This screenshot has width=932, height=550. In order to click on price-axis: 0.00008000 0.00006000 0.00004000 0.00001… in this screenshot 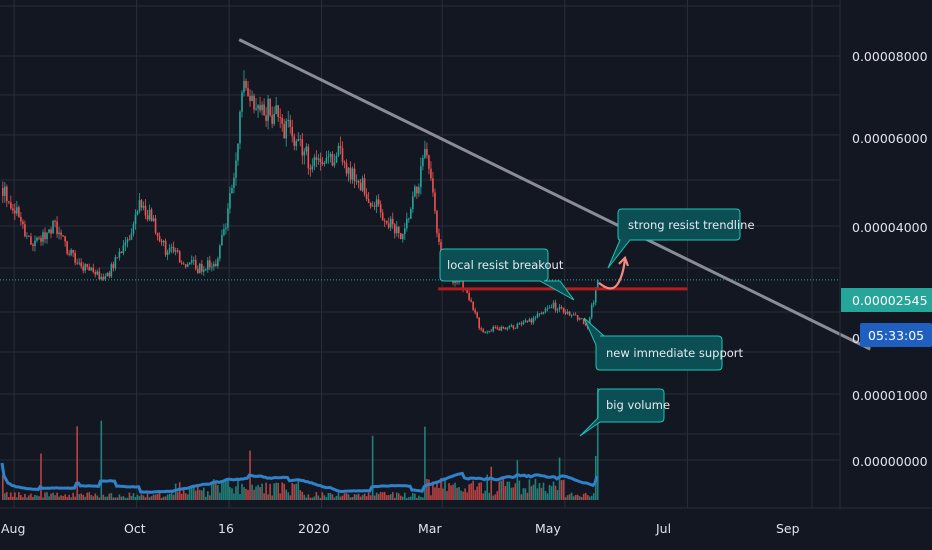, I will do `click(890, 259)`.